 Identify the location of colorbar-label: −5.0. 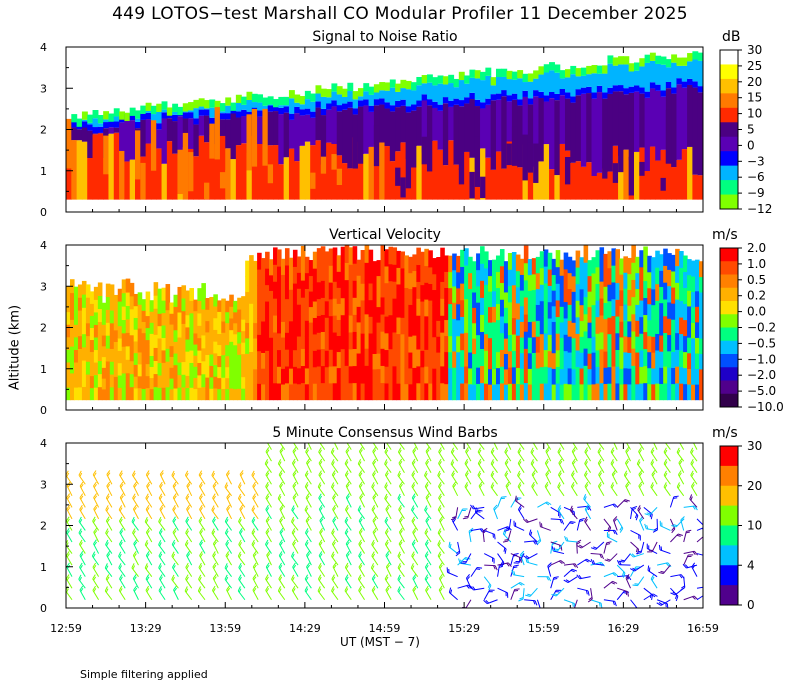
(761, 391).